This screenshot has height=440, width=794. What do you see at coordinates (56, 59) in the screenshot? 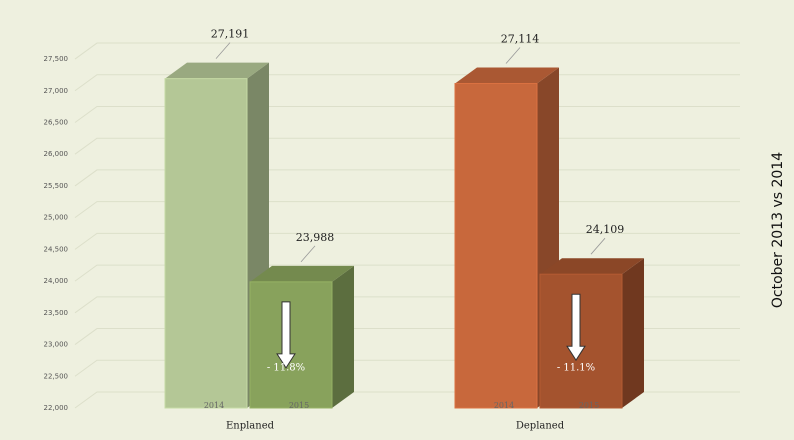
I see `y-tick-label: 27,500` at bounding box center [56, 59].